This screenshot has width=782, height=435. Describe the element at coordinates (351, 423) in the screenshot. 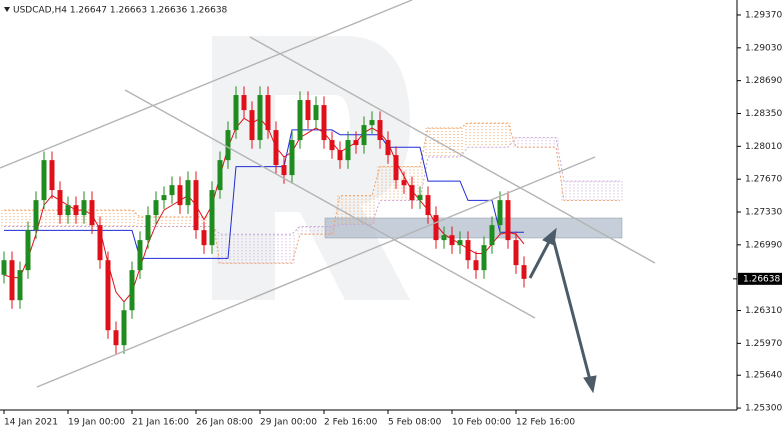

I see `x-tick-label: 2 Feb 16:00` at that location.